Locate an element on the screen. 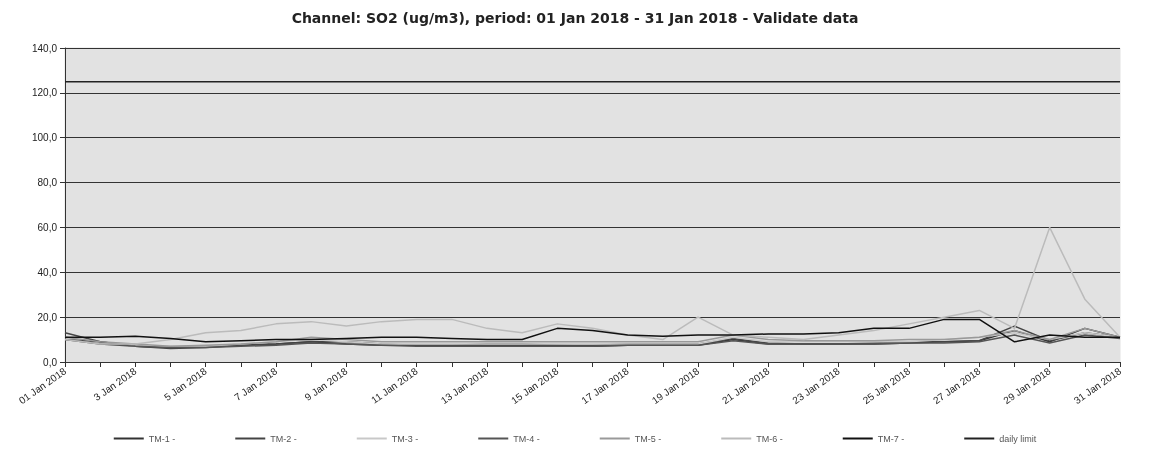 This screenshot has height=452, width=1150. chart-title: Channel: SO2 (ug/m3), period: 01 Jan 2018 - 31 Jan 2018 - Validate data is located at coordinates (575, 18).